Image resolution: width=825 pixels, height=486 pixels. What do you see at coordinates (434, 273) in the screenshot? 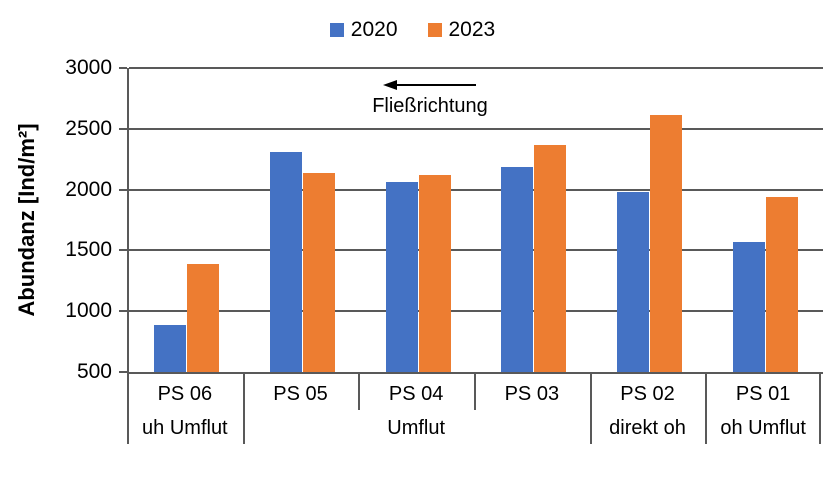
I see `bar-2023-ps04` at bounding box center [434, 273].